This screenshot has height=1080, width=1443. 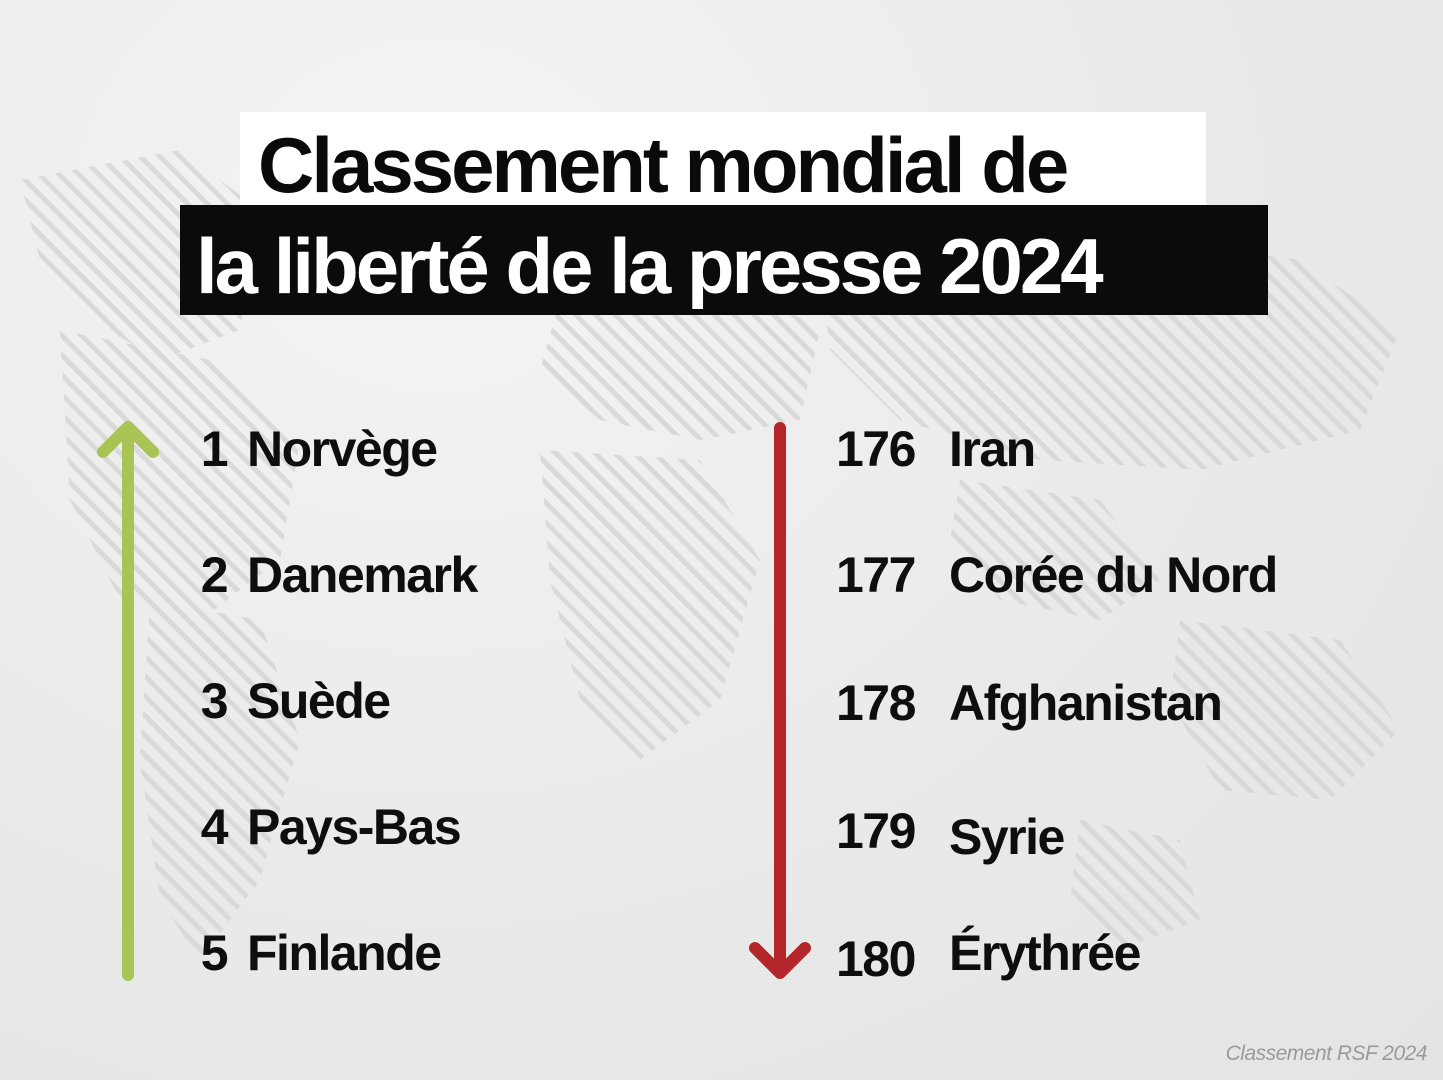 I want to click on rank-number: 178, so click(x=876, y=703).